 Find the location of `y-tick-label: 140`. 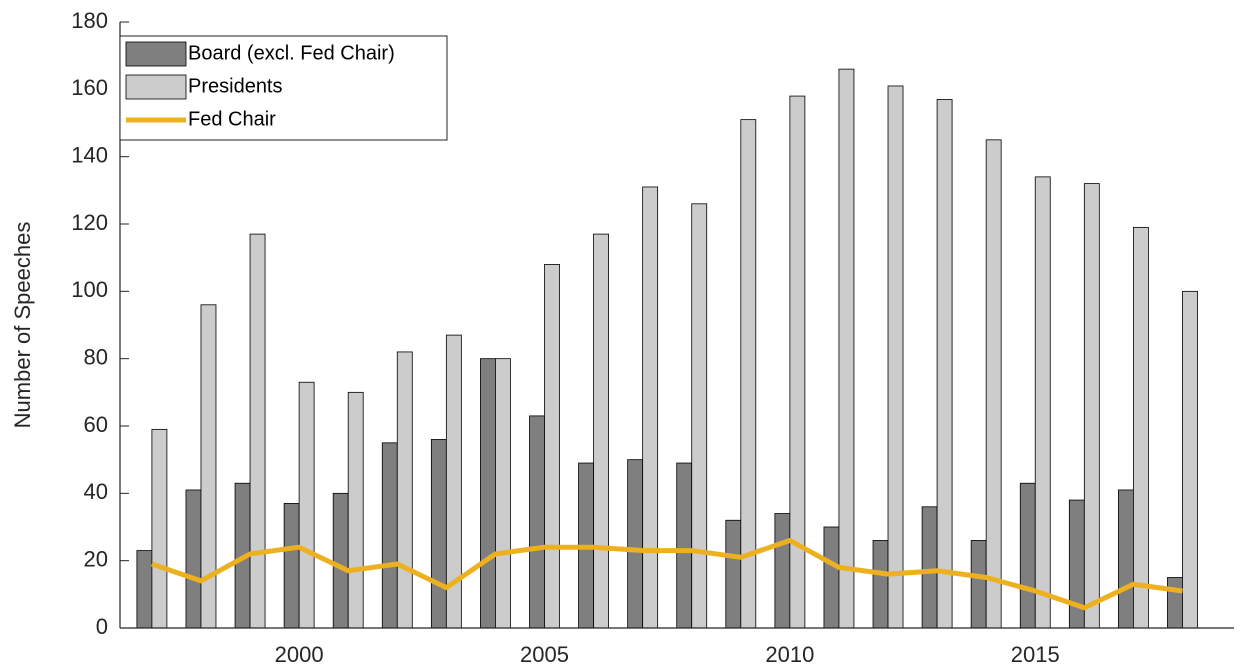

y-tick-label: 140 is located at coordinates (89, 154).